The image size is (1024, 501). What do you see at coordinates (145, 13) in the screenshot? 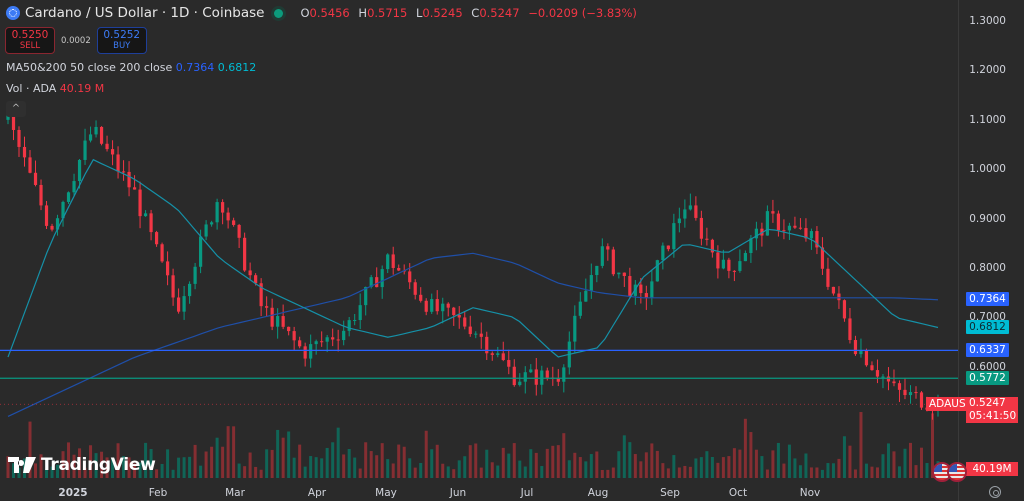
I see `symbol-title: Cardano / US Dollar · 1D · Coinbase` at bounding box center [145, 13].